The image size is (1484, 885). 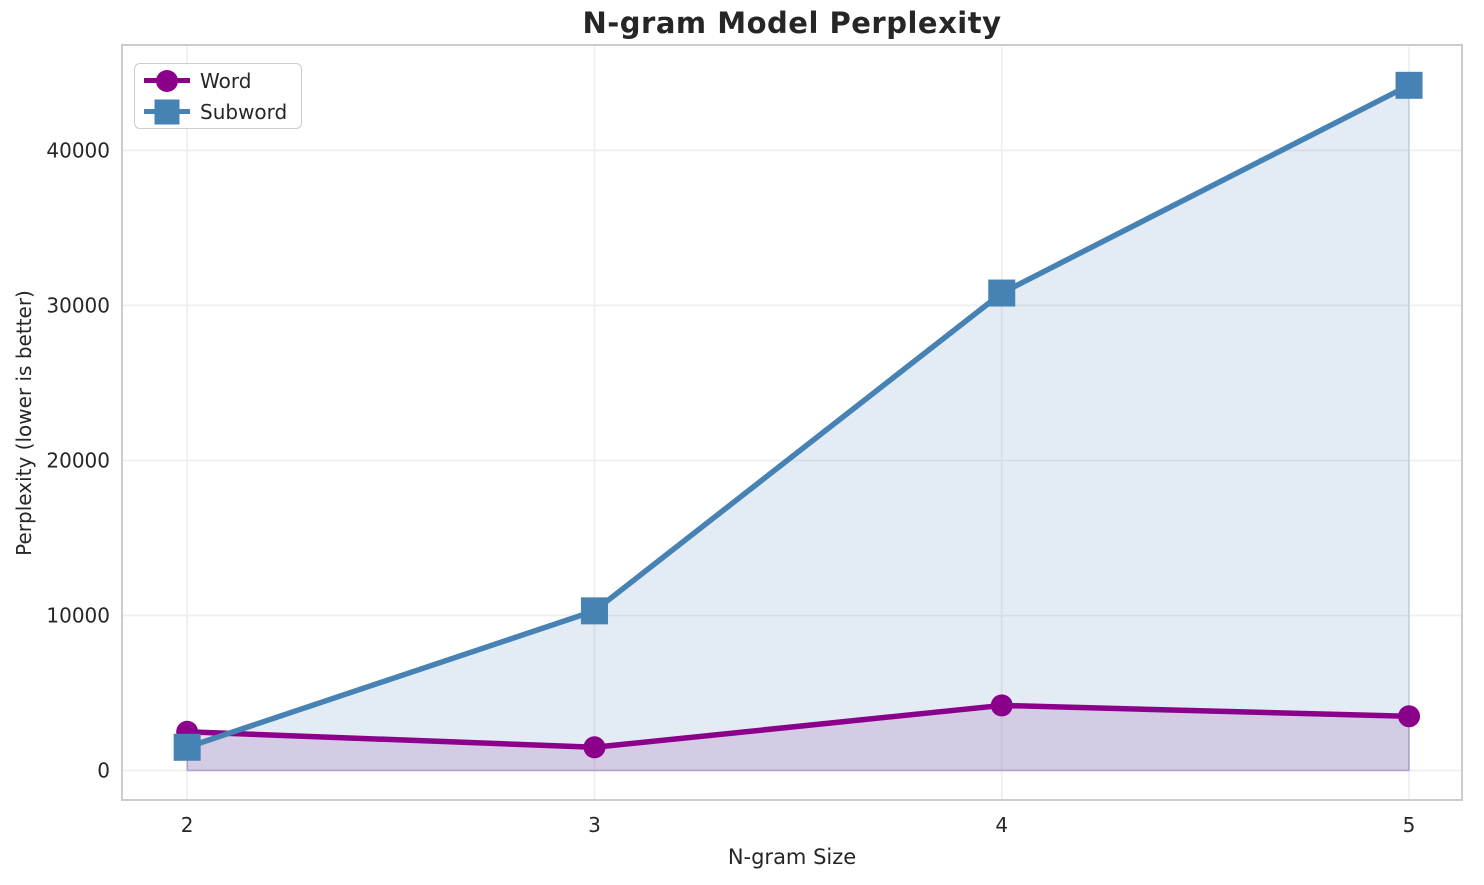 What do you see at coordinates (24, 423) in the screenshot?
I see `y-axis-label: Perplexity (lower is better)` at bounding box center [24, 423].